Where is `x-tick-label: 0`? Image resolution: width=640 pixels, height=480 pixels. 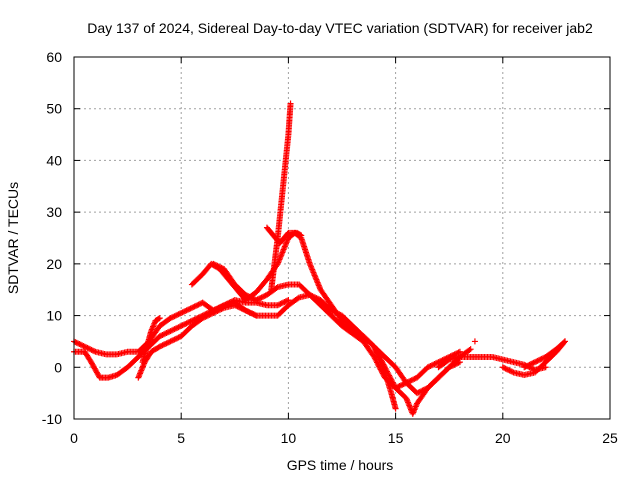
x-tick-label: 0 is located at coordinates (74, 438).